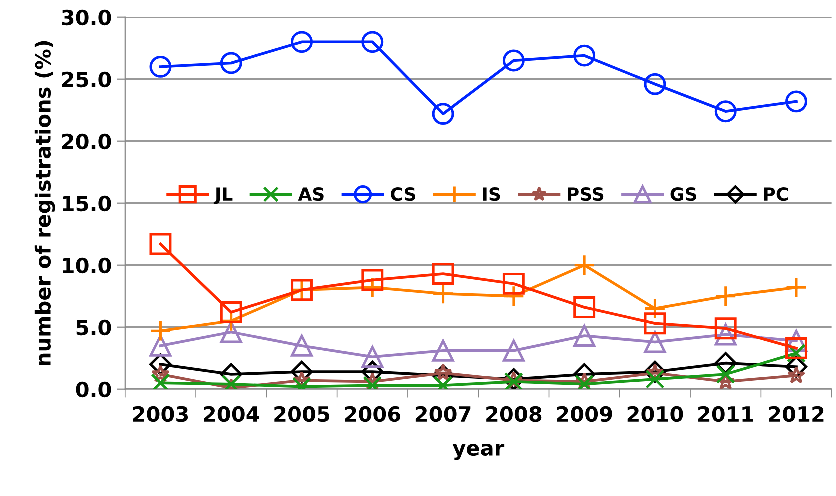  What do you see at coordinates (796, 414) in the screenshot?
I see `x-tick-label: 2012` at bounding box center [796, 414].